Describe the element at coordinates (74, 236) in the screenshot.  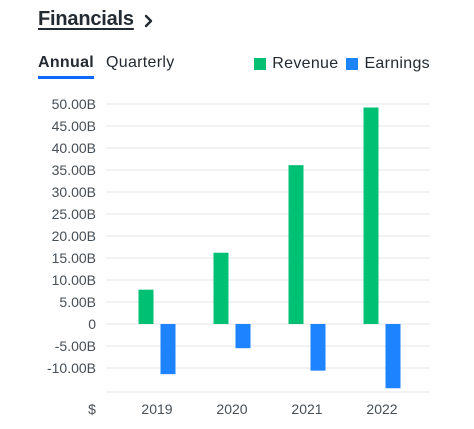
I see `y-tick-label: 20.00B` at that location.